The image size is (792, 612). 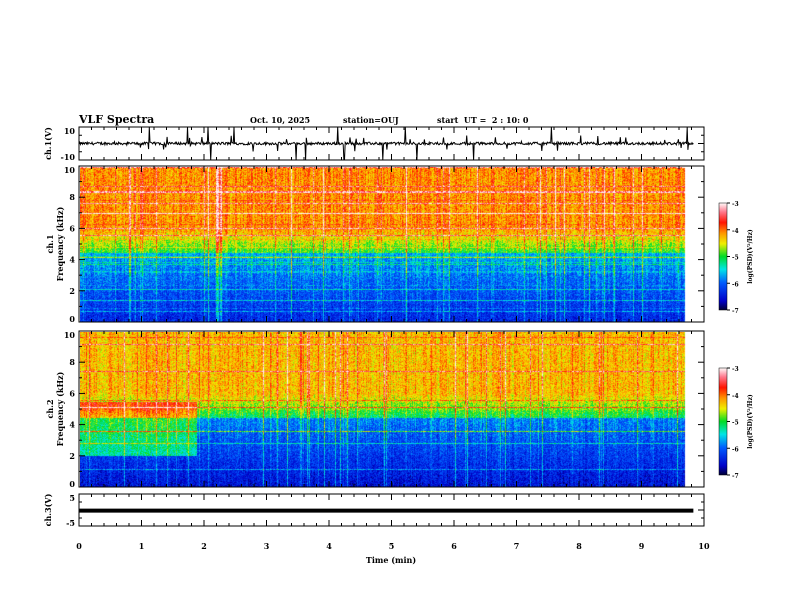 What do you see at coordinates (483, 120) in the screenshot?
I see `start-time-label: start UT = 2 : 10: 0` at bounding box center [483, 120].